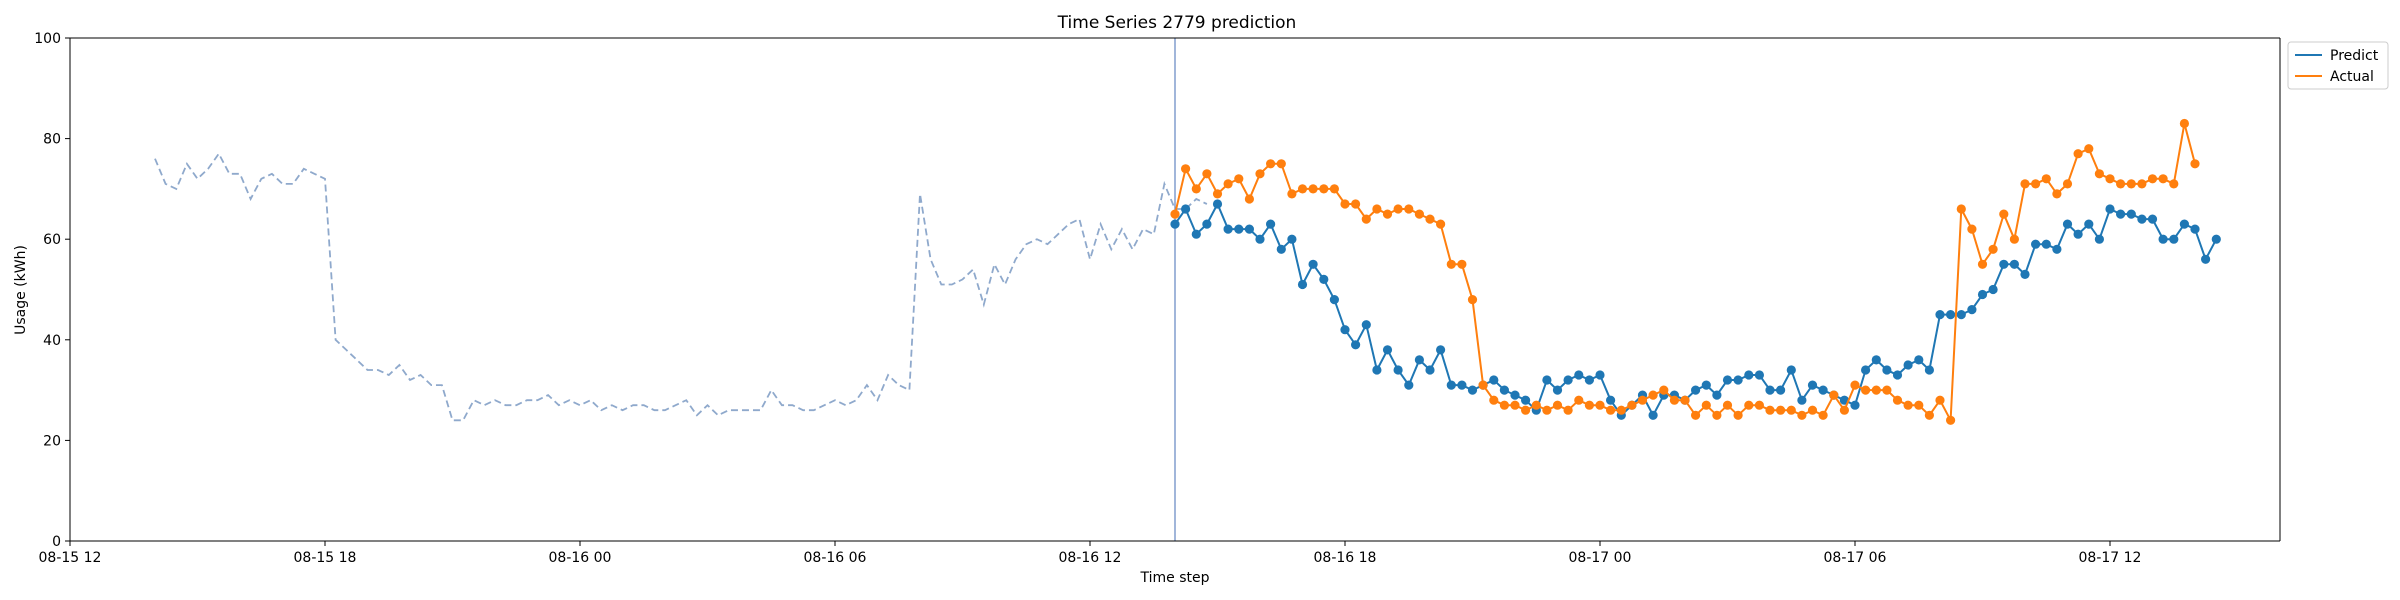 Image resolution: width=2400 pixels, height=600 pixels. What do you see at coordinates (52, 240) in the screenshot?
I see `y-tick-label: 60` at bounding box center [52, 240].